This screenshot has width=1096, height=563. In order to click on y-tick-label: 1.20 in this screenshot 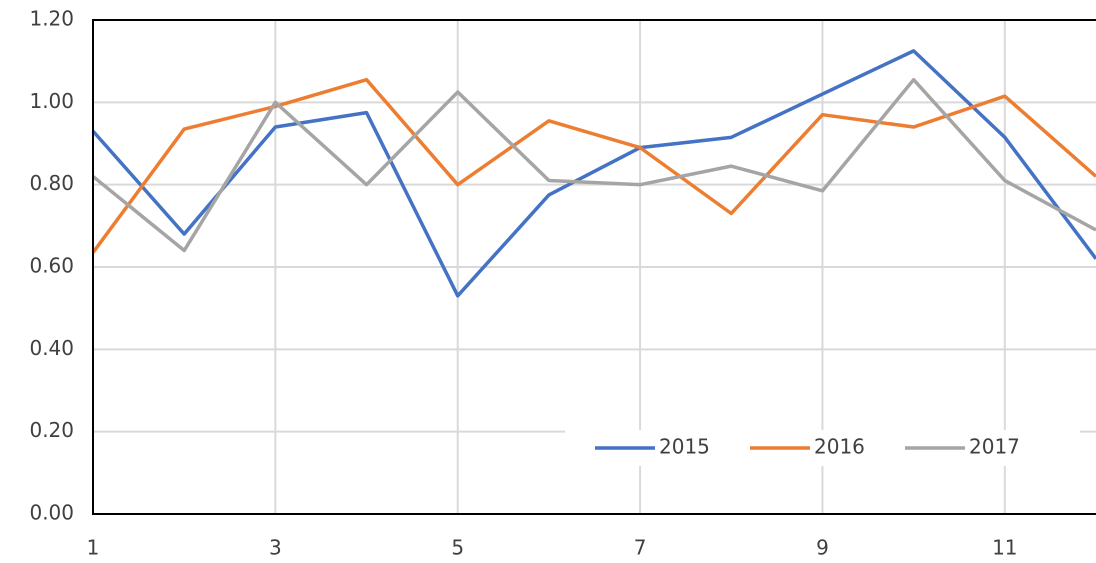, I will do `click(51, 19)`.